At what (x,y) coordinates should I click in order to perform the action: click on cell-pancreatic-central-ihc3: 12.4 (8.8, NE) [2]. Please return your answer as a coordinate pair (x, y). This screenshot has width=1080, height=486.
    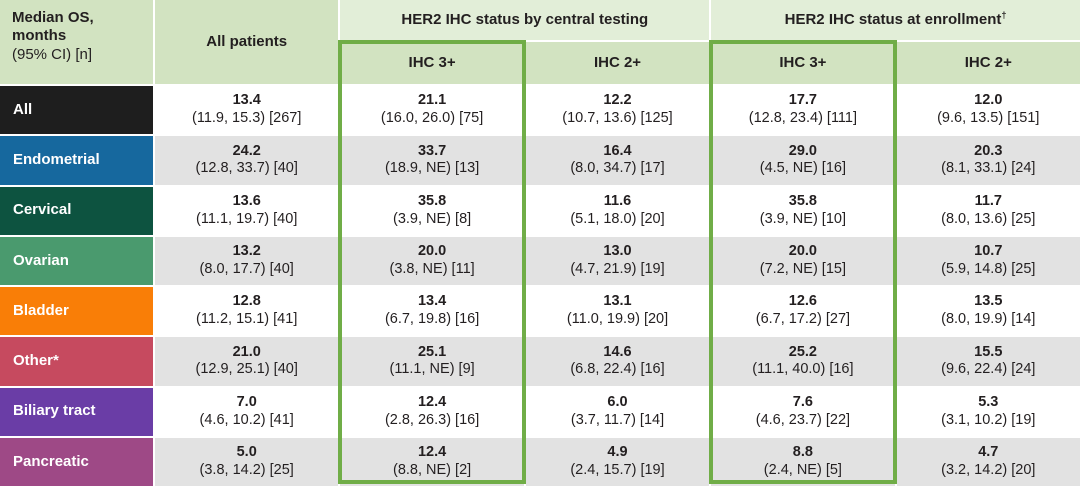
    Looking at the image, I should click on (432, 461).